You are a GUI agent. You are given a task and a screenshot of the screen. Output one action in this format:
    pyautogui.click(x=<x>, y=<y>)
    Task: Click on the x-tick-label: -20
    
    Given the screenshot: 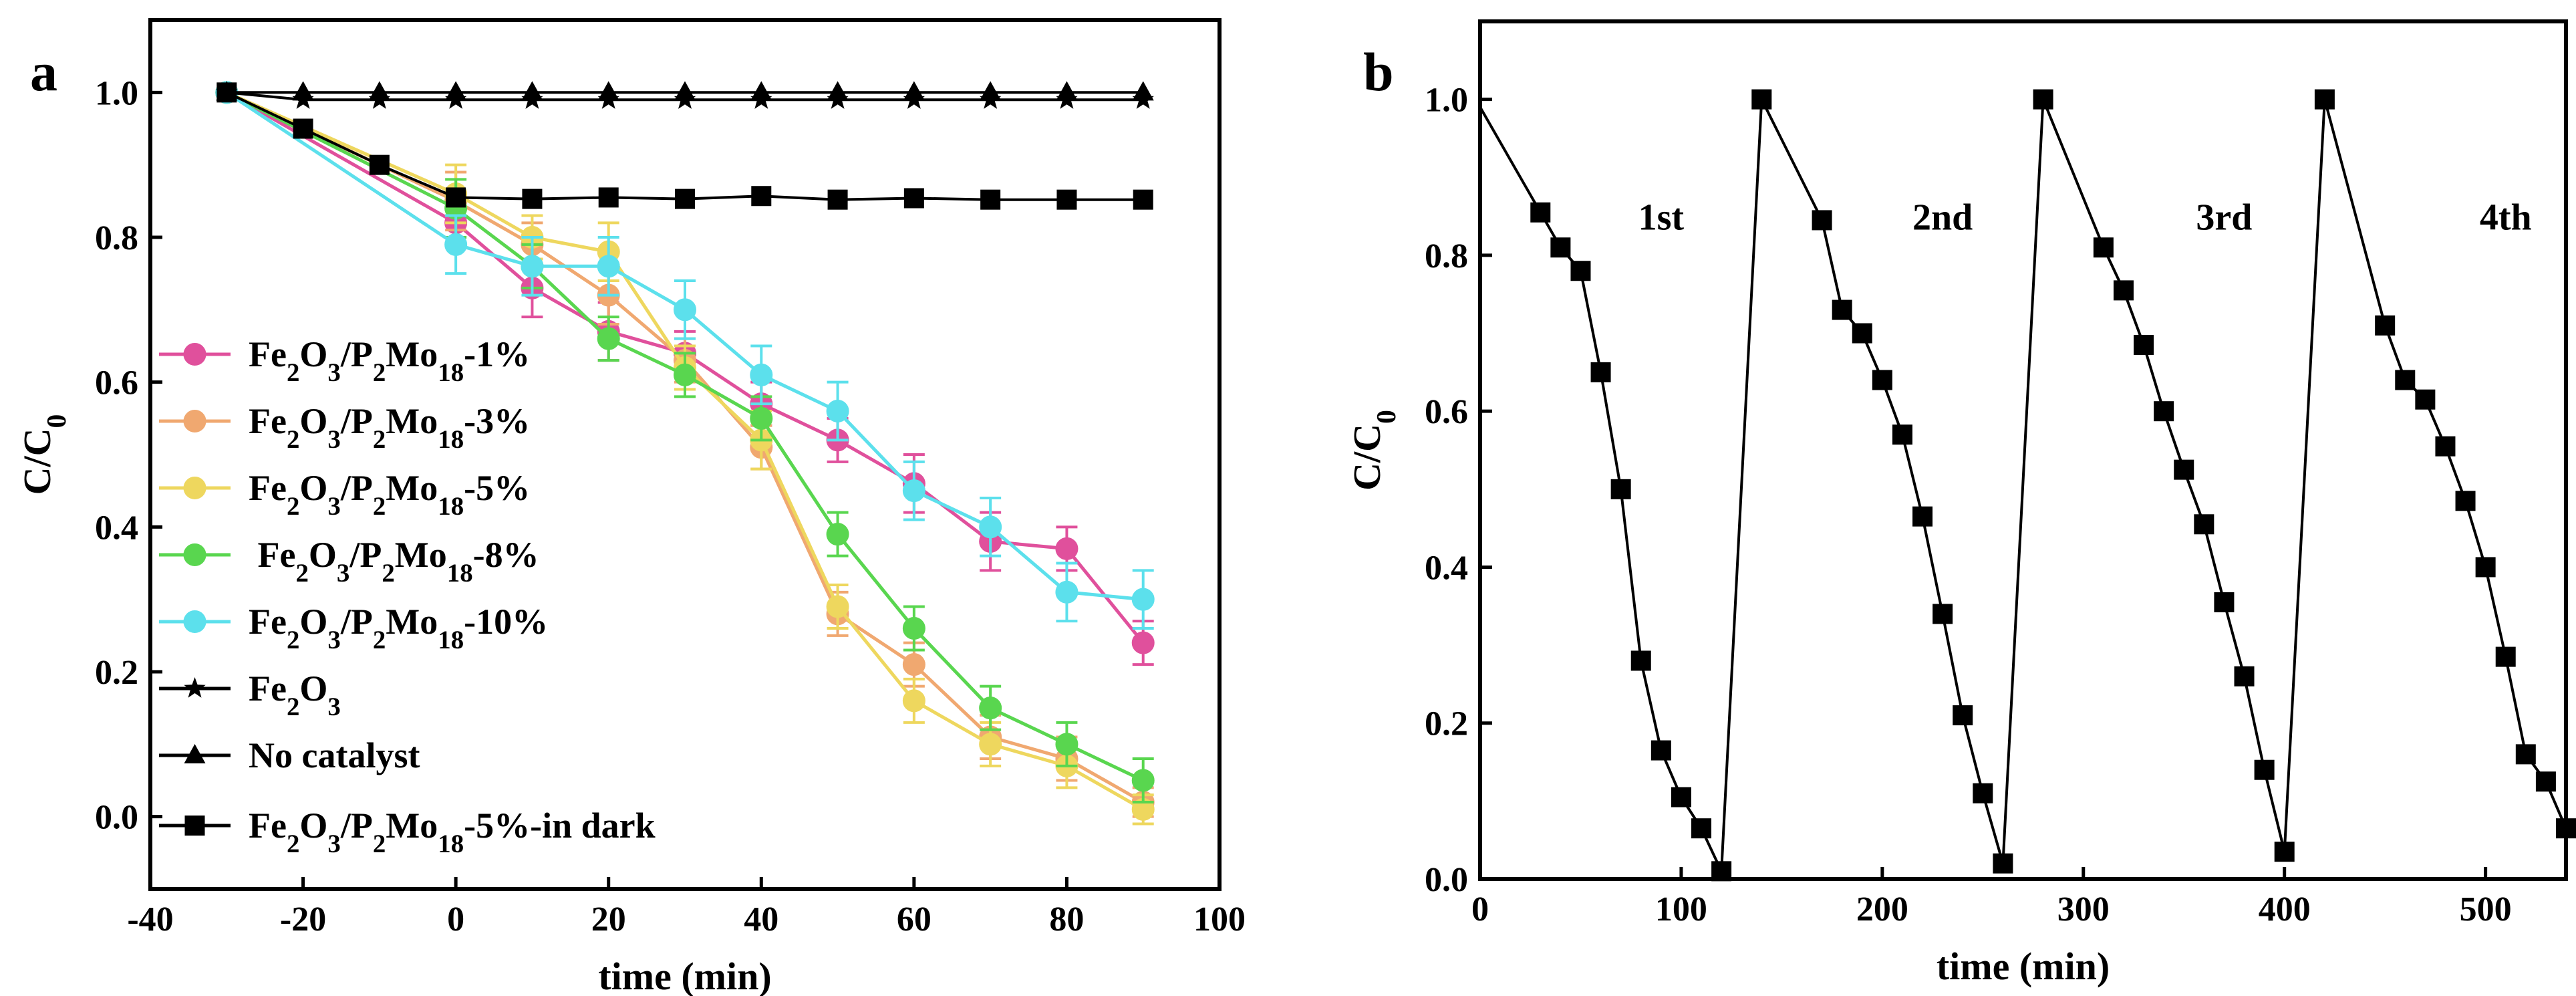 What is the action you would take?
    pyautogui.click(x=303, y=919)
    